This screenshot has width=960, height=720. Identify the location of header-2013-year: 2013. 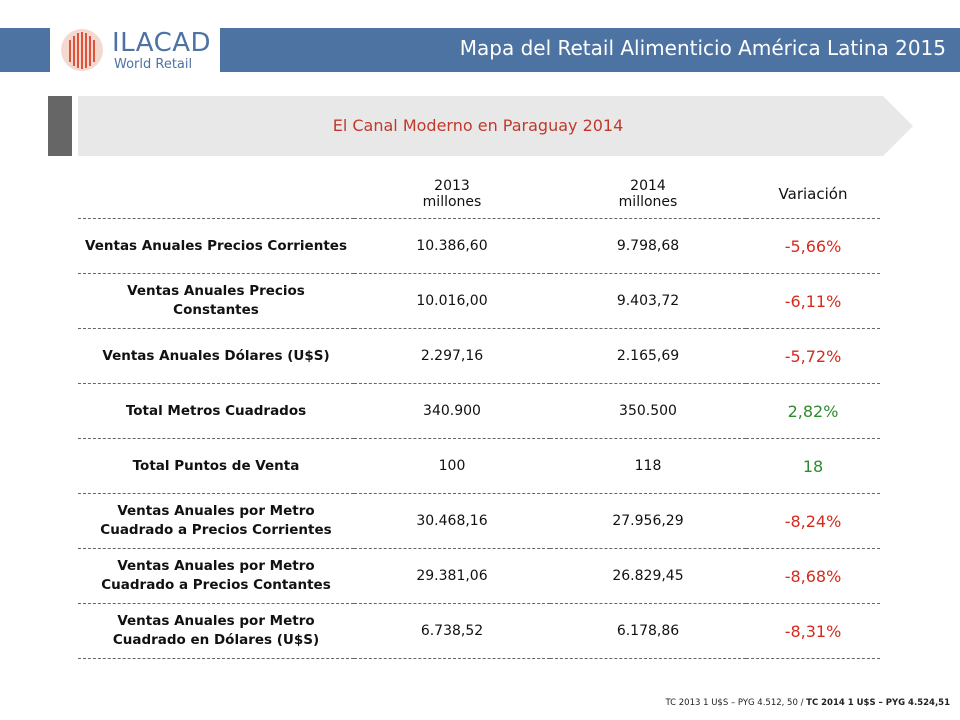
(452, 186).